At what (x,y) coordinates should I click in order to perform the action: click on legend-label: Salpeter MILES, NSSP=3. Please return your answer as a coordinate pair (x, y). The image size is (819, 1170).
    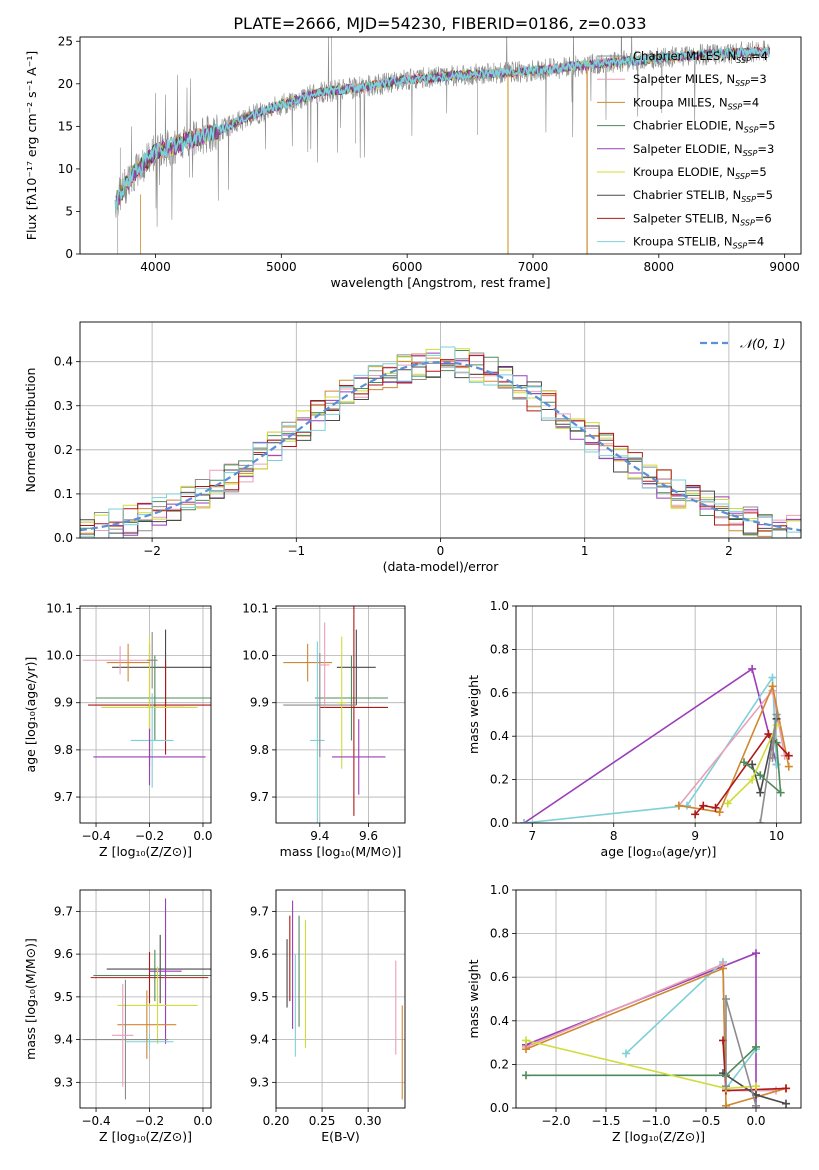
    Looking at the image, I should click on (700, 80).